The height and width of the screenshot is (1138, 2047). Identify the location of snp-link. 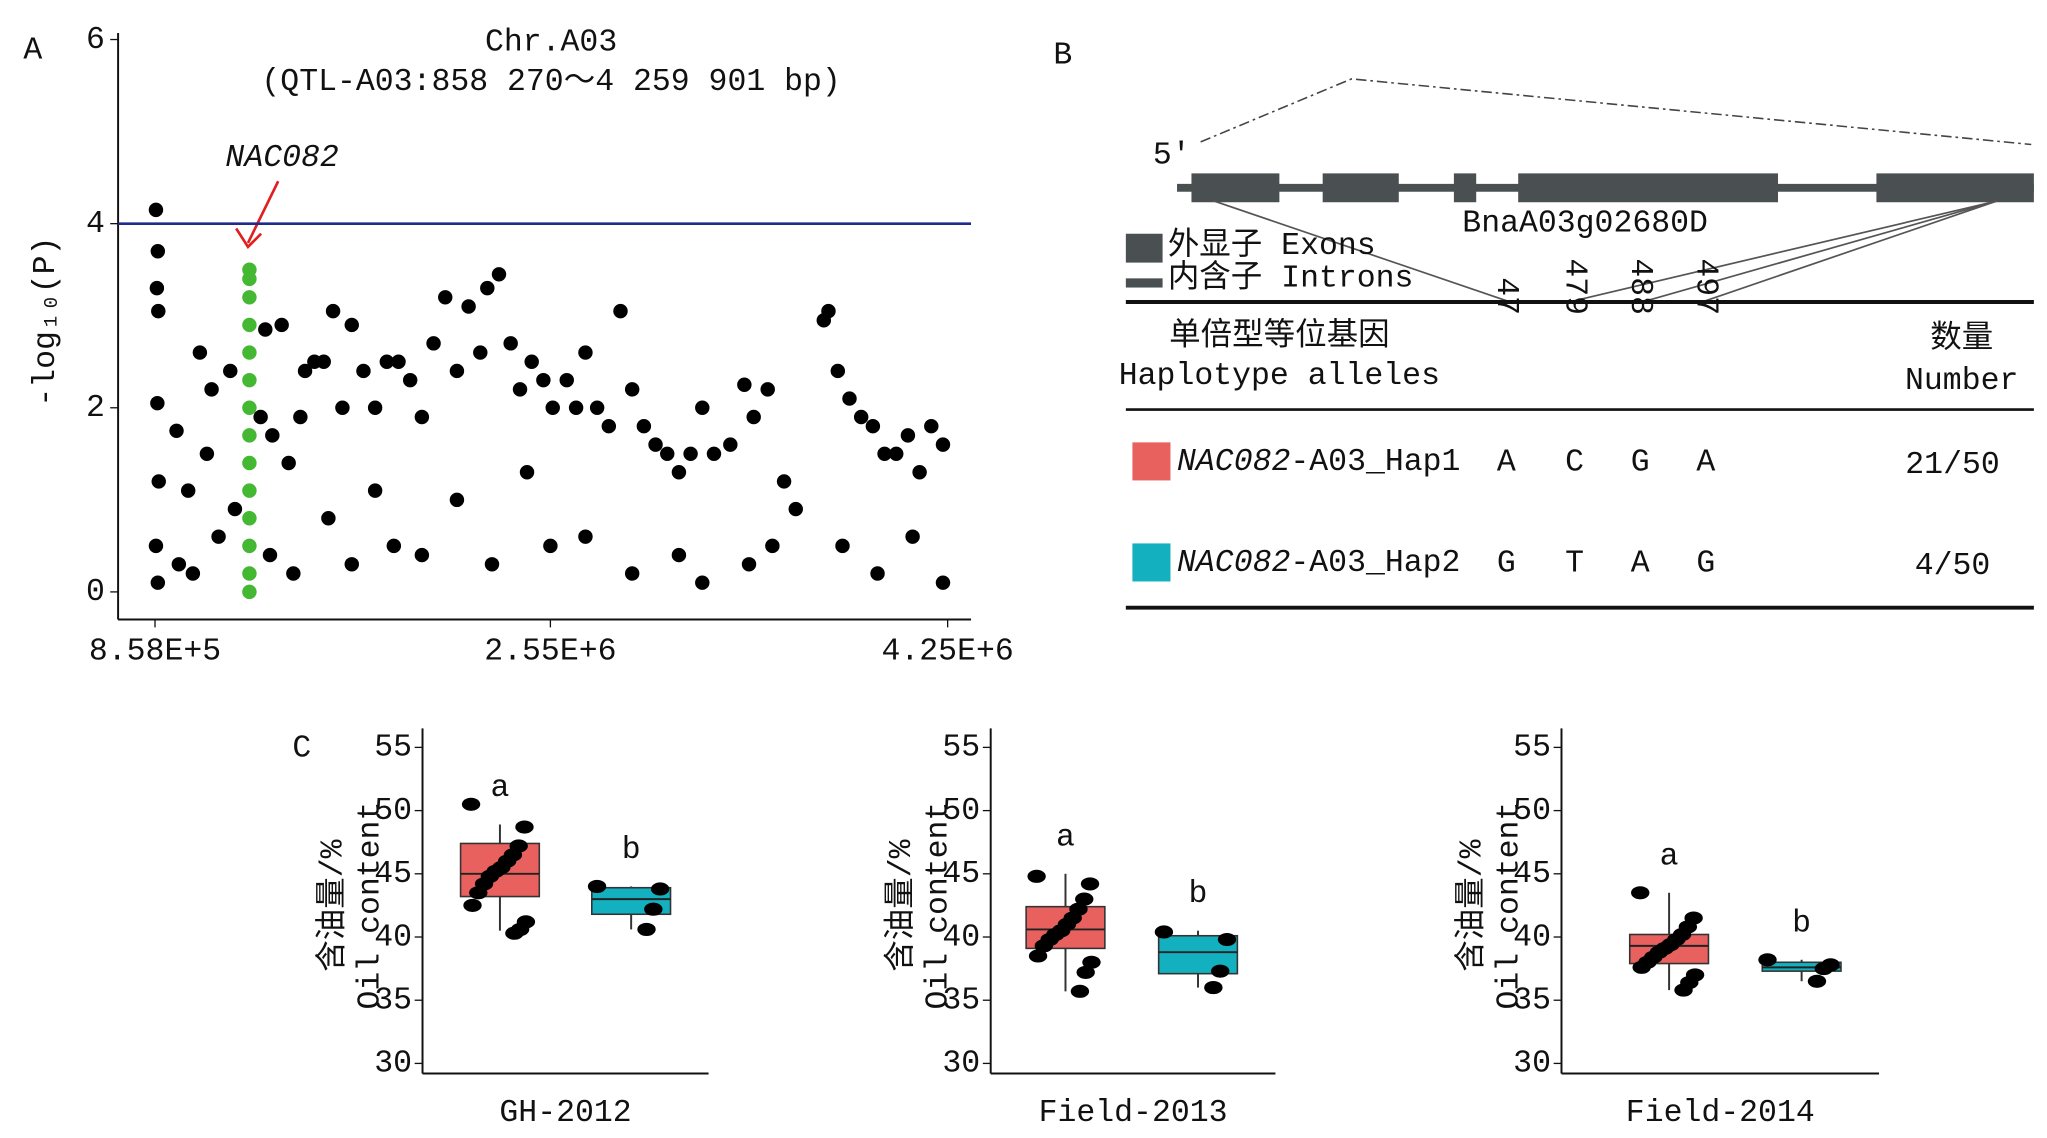
(1851, 251).